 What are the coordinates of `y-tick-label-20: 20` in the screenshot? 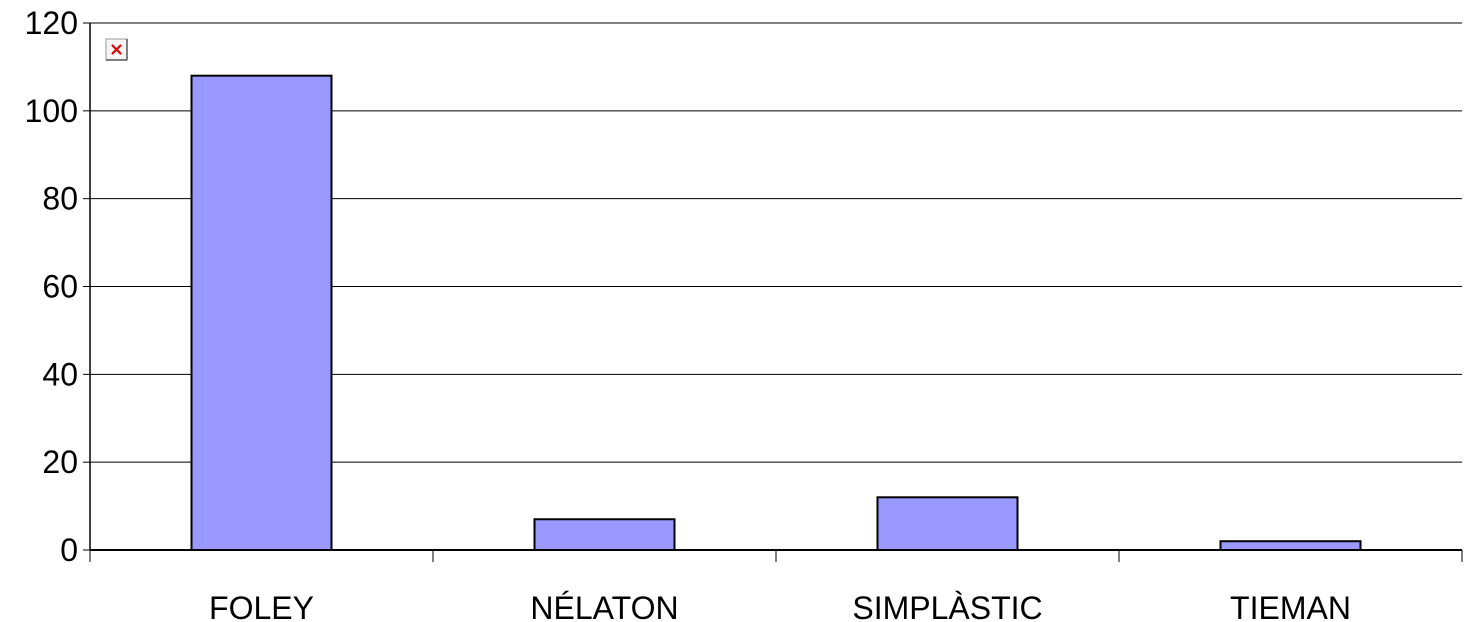 It's located at (60, 462).